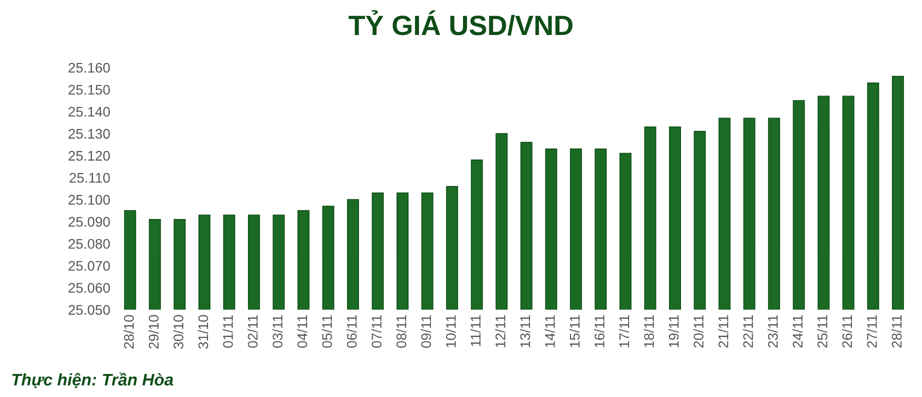 The width and height of the screenshot is (922, 397). I want to click on x-tick-label: 21/11, so click(723, 331).